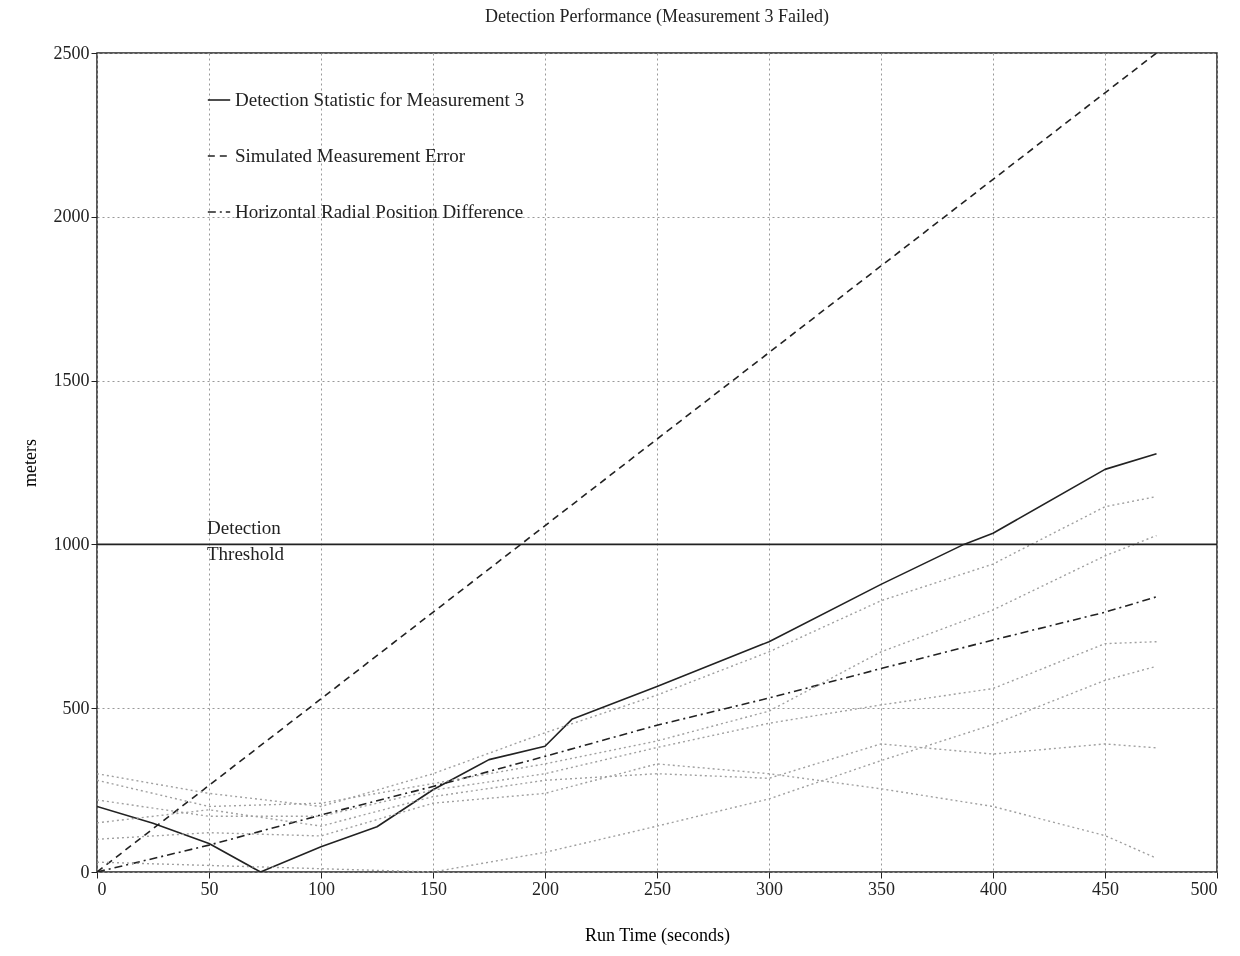 The height and width of the screenshot is (956, 1240). Describe the element at coordinates (993, 888) in the screenshot. I see `x-tick-label: 400` at that location.